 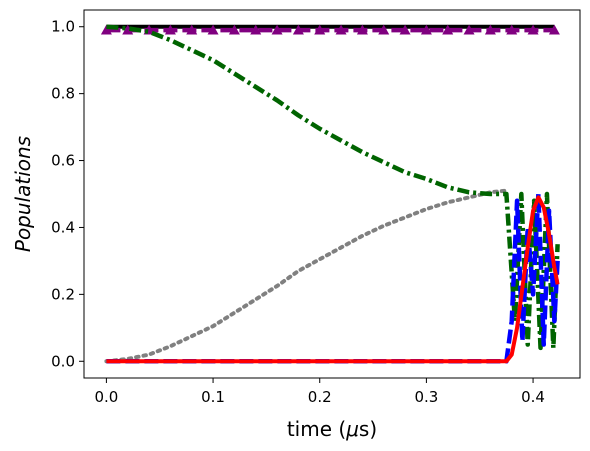 I want to click on x-axis-label-mu: μ, so click(x=352, y=429).